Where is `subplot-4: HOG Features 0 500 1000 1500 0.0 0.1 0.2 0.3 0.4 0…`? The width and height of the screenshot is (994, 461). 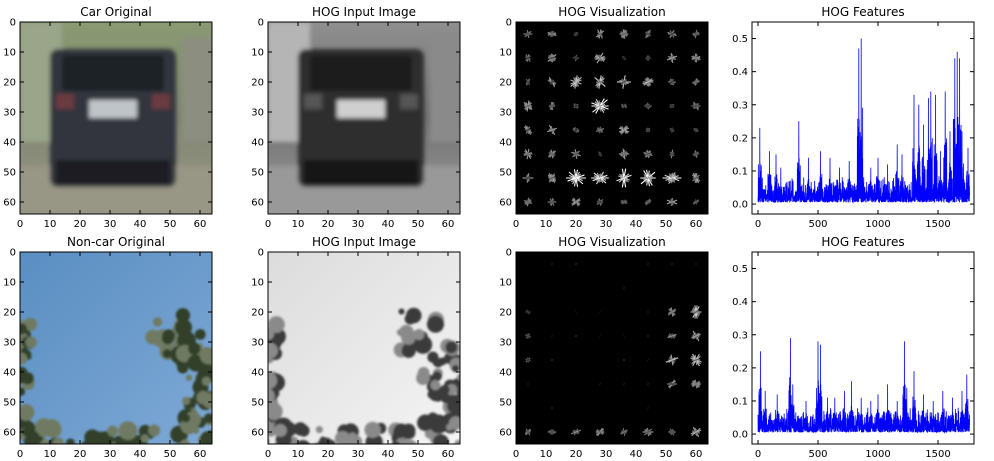 subplot-4: HOG Features 0 500 1000 1500 0.0 0.1 0.2 0.3 0.4 0… is located at coordinates (853, 117).